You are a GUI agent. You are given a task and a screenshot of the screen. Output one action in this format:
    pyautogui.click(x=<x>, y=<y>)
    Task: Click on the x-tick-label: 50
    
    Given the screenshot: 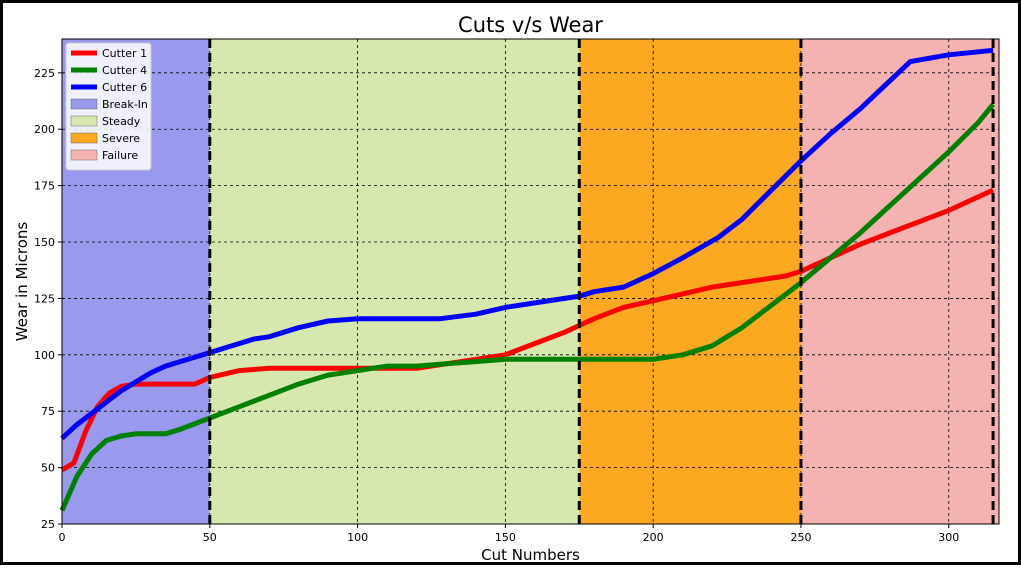 What is the action you would take?
    pyautogui.click(x=210, y=537)
    